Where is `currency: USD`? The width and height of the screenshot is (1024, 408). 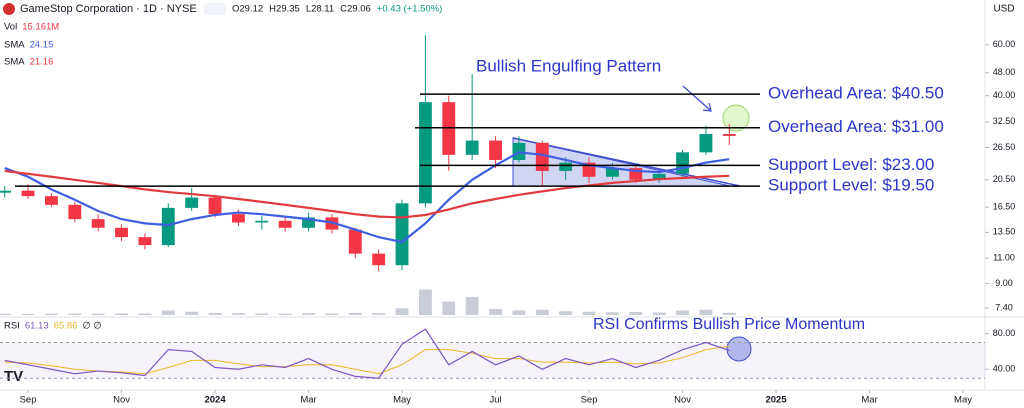
currency: USD is located at coordinates (1003, 9).